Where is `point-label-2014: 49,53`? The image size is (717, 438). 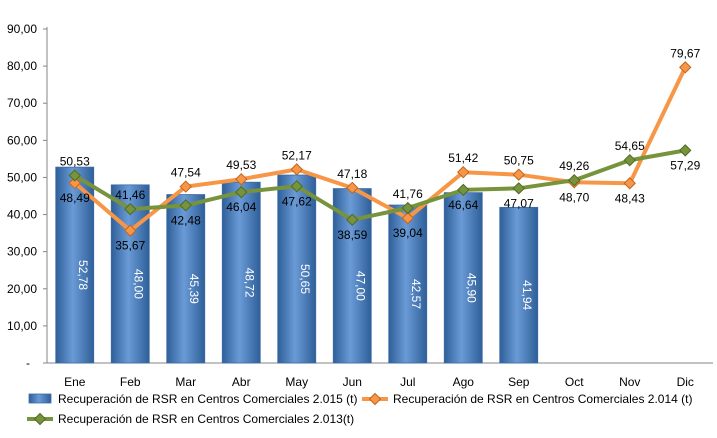
point-label-2014: 49,53 is located at coordinates (241, 165).